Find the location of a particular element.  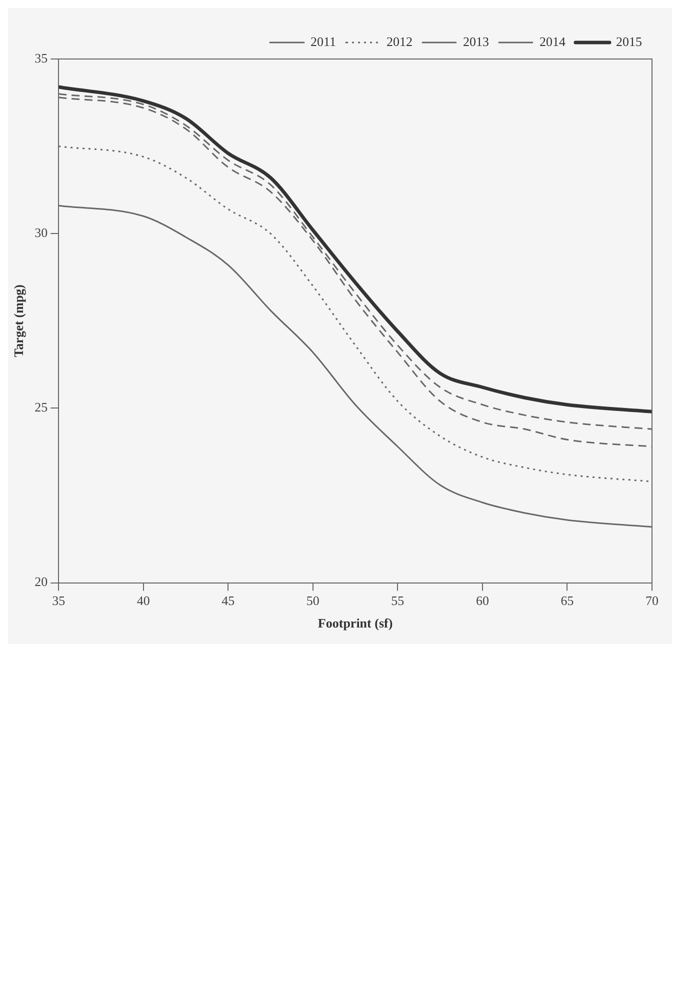

x-tick-label: 65 is located at coordinates (567, 600).